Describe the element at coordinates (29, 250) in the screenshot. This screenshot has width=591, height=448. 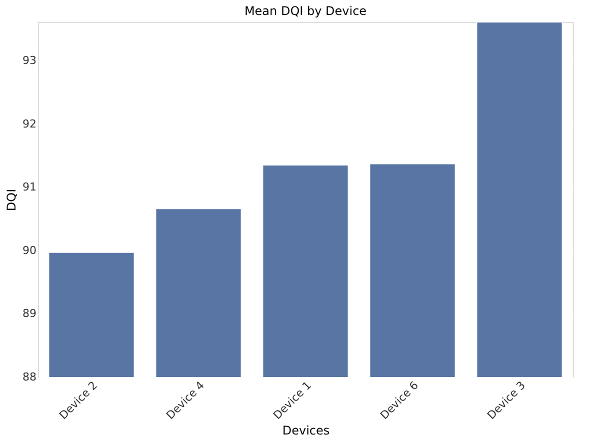
I see `y-tick-label: 90` at that location.